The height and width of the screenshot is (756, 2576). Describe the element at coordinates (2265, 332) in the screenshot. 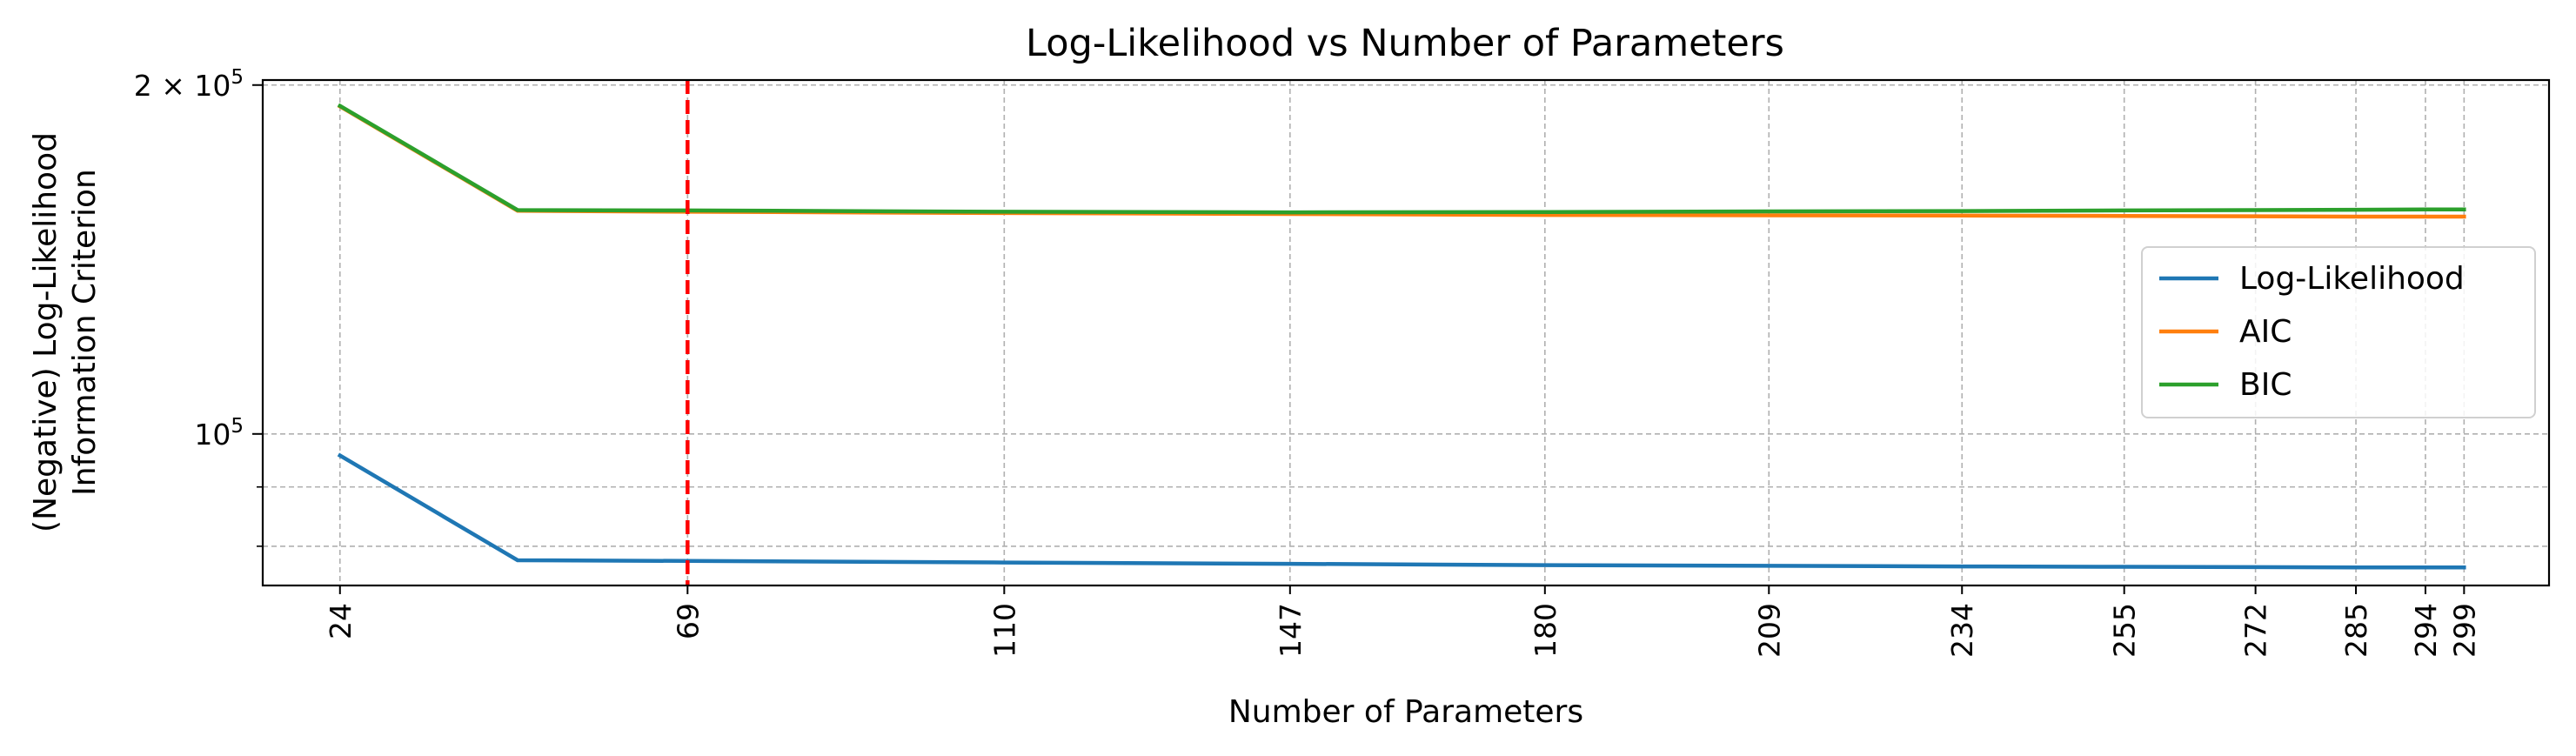

I see `legend-label: AIC` at that location.